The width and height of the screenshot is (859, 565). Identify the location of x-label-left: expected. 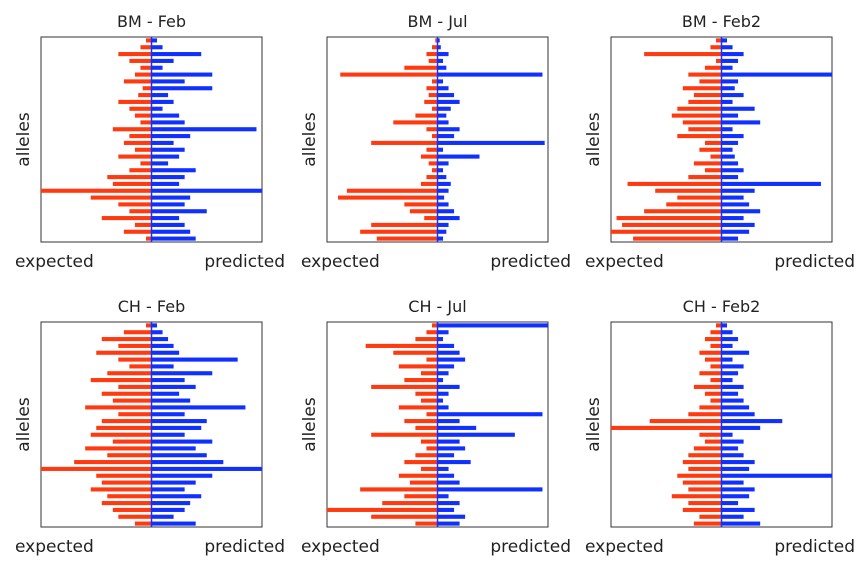
(340, 262).